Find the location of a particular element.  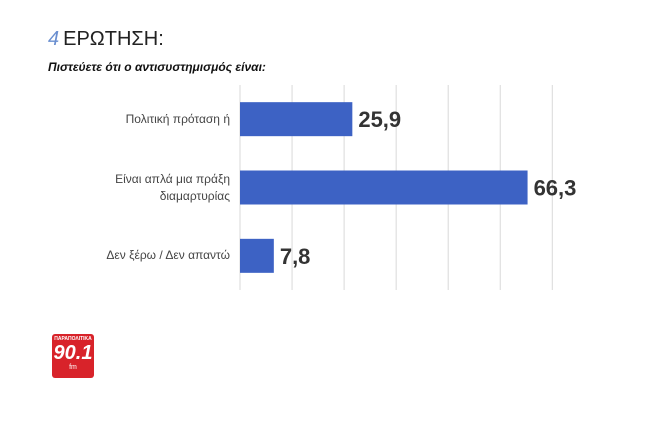

question-number: 4 is located at coordinates (54, 39).